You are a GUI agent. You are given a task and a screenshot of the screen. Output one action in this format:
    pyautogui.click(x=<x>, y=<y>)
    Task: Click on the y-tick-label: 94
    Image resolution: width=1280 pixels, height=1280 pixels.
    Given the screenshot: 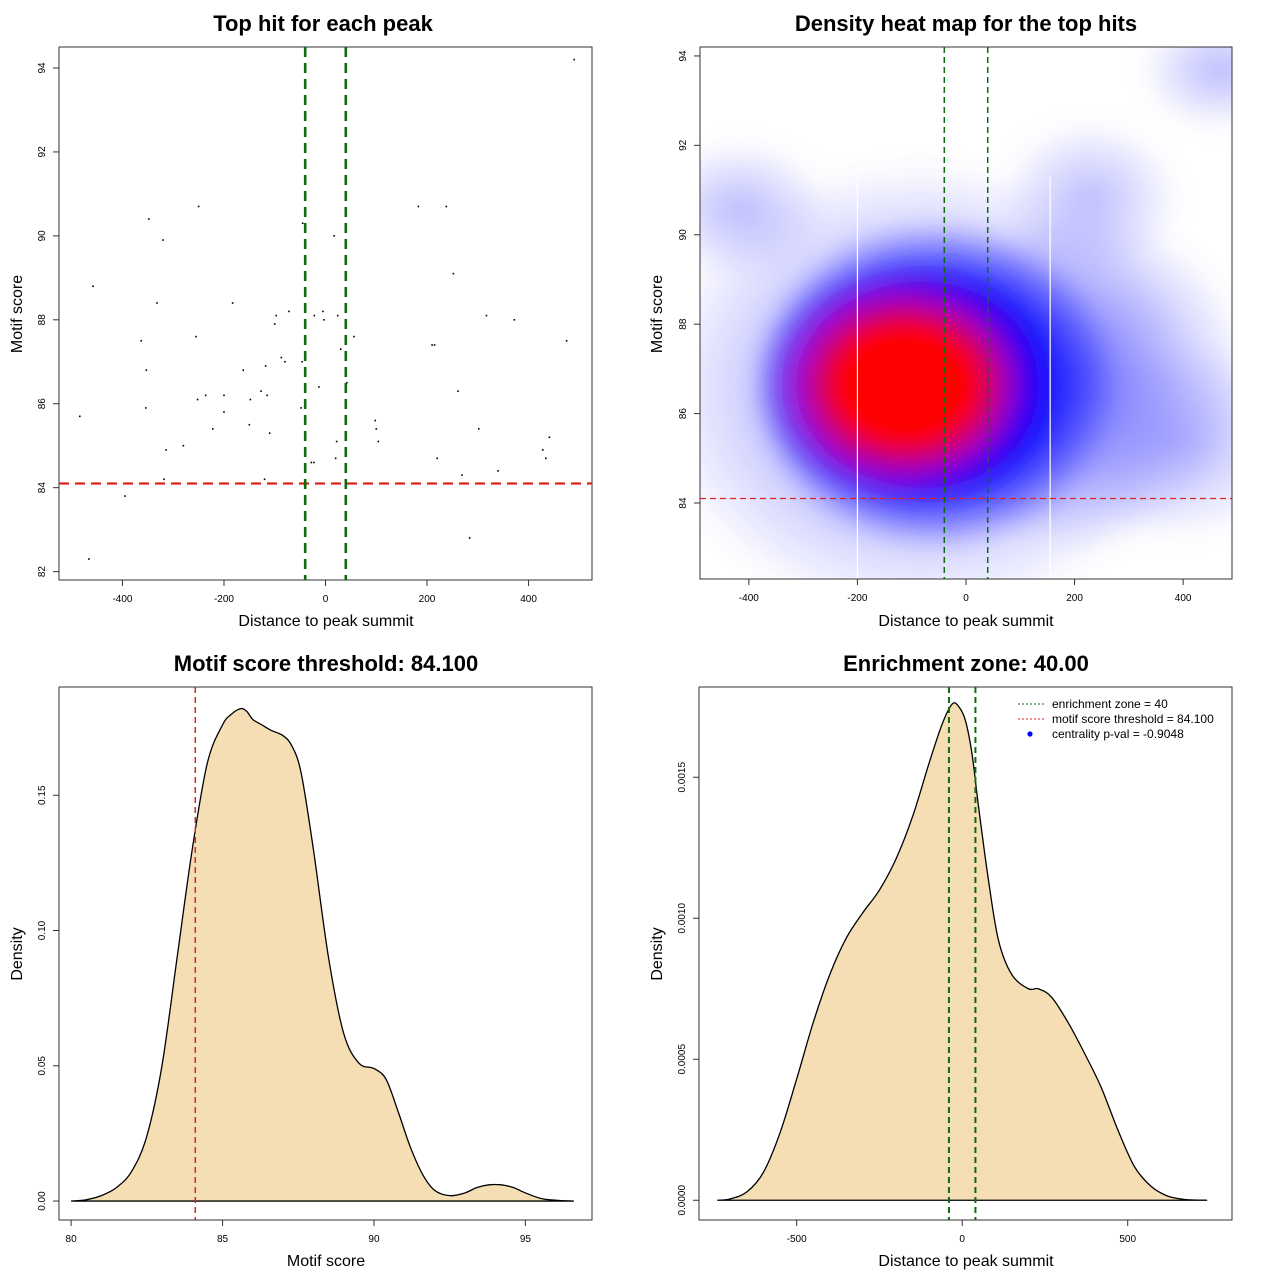 What is the action you would take?
    pyautogui.click(x=42, y=68)
    